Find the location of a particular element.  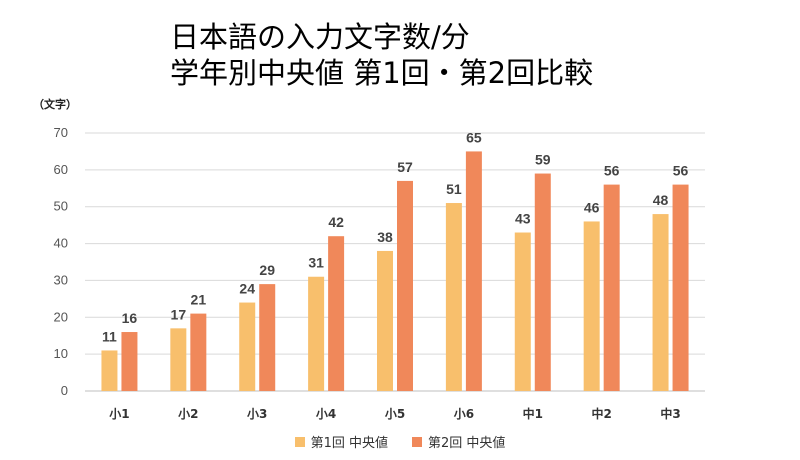

data-label-series2: 29 is located at coordinates (267, 270).